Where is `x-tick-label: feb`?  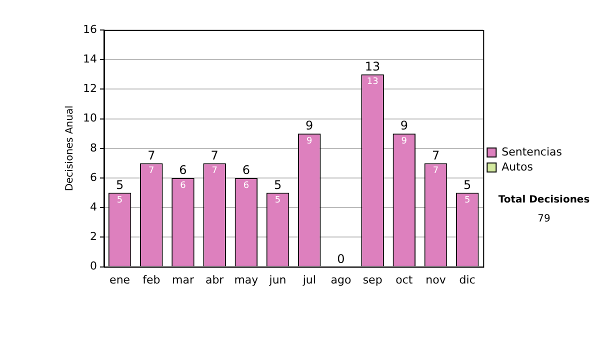 x-tick-label: feb is located at coordinates (151, 279).